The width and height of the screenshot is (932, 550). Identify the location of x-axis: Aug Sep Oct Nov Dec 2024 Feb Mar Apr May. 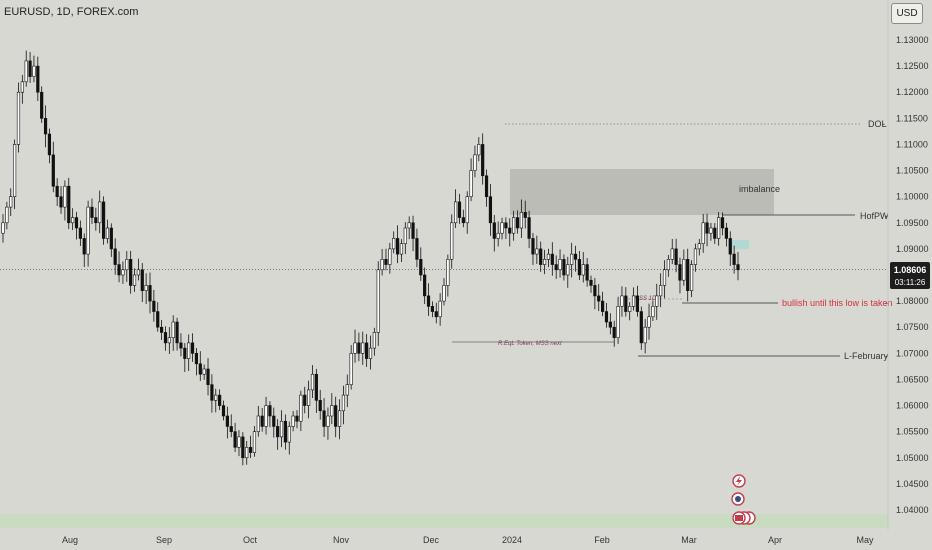
(468, 540).